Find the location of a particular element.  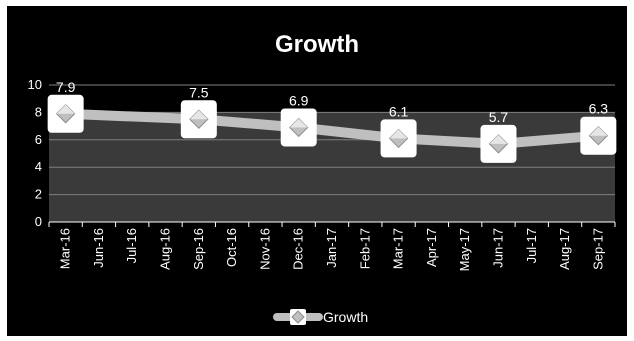

y-tick-8: 8 is located at coordinates (38, 111).